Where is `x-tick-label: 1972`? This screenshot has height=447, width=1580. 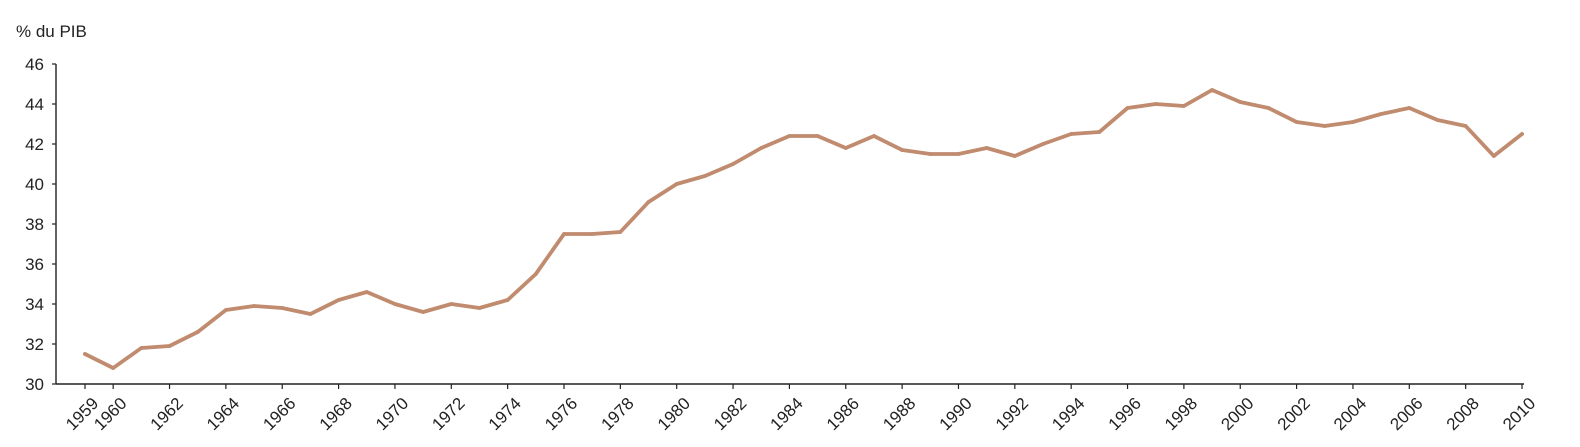 x-tick-label: 1972 is located at coordinates (448, 414).